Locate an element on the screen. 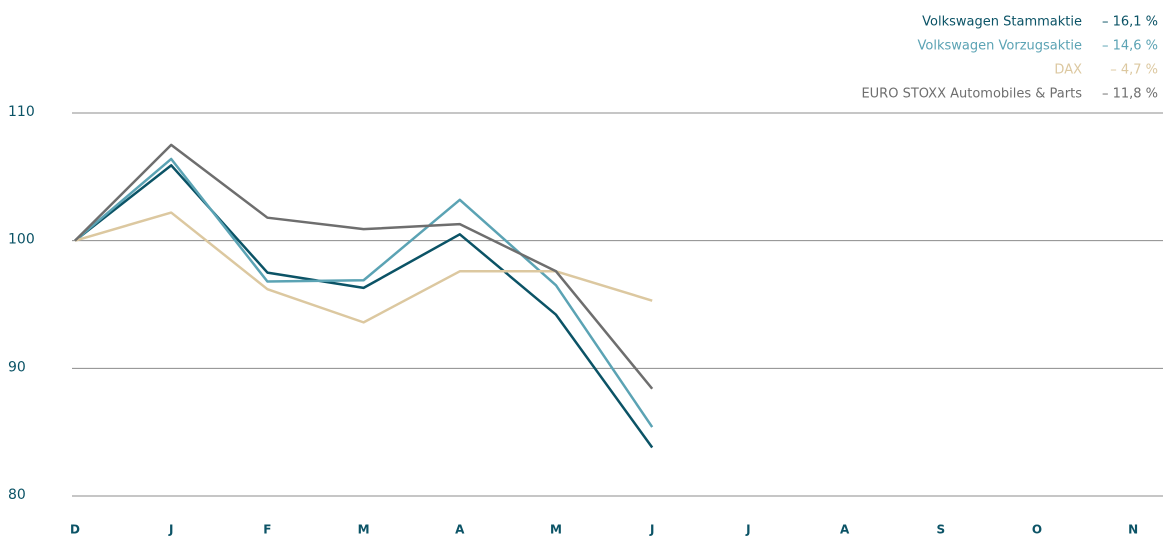  x-tick-label: F is located at coordinates (267, 530).